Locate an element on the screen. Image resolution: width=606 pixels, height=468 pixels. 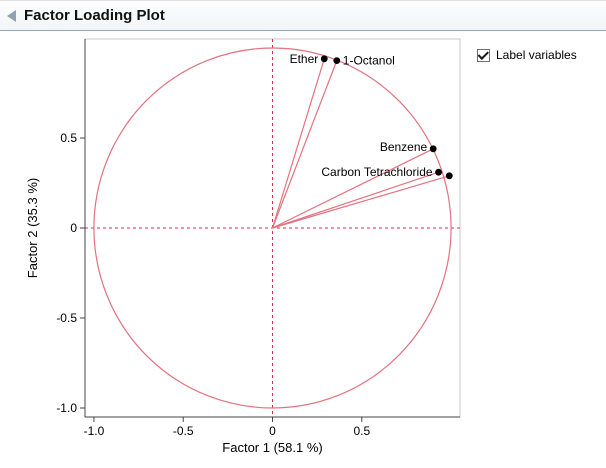
checkmark-icon is located at coordinates (483, 54).